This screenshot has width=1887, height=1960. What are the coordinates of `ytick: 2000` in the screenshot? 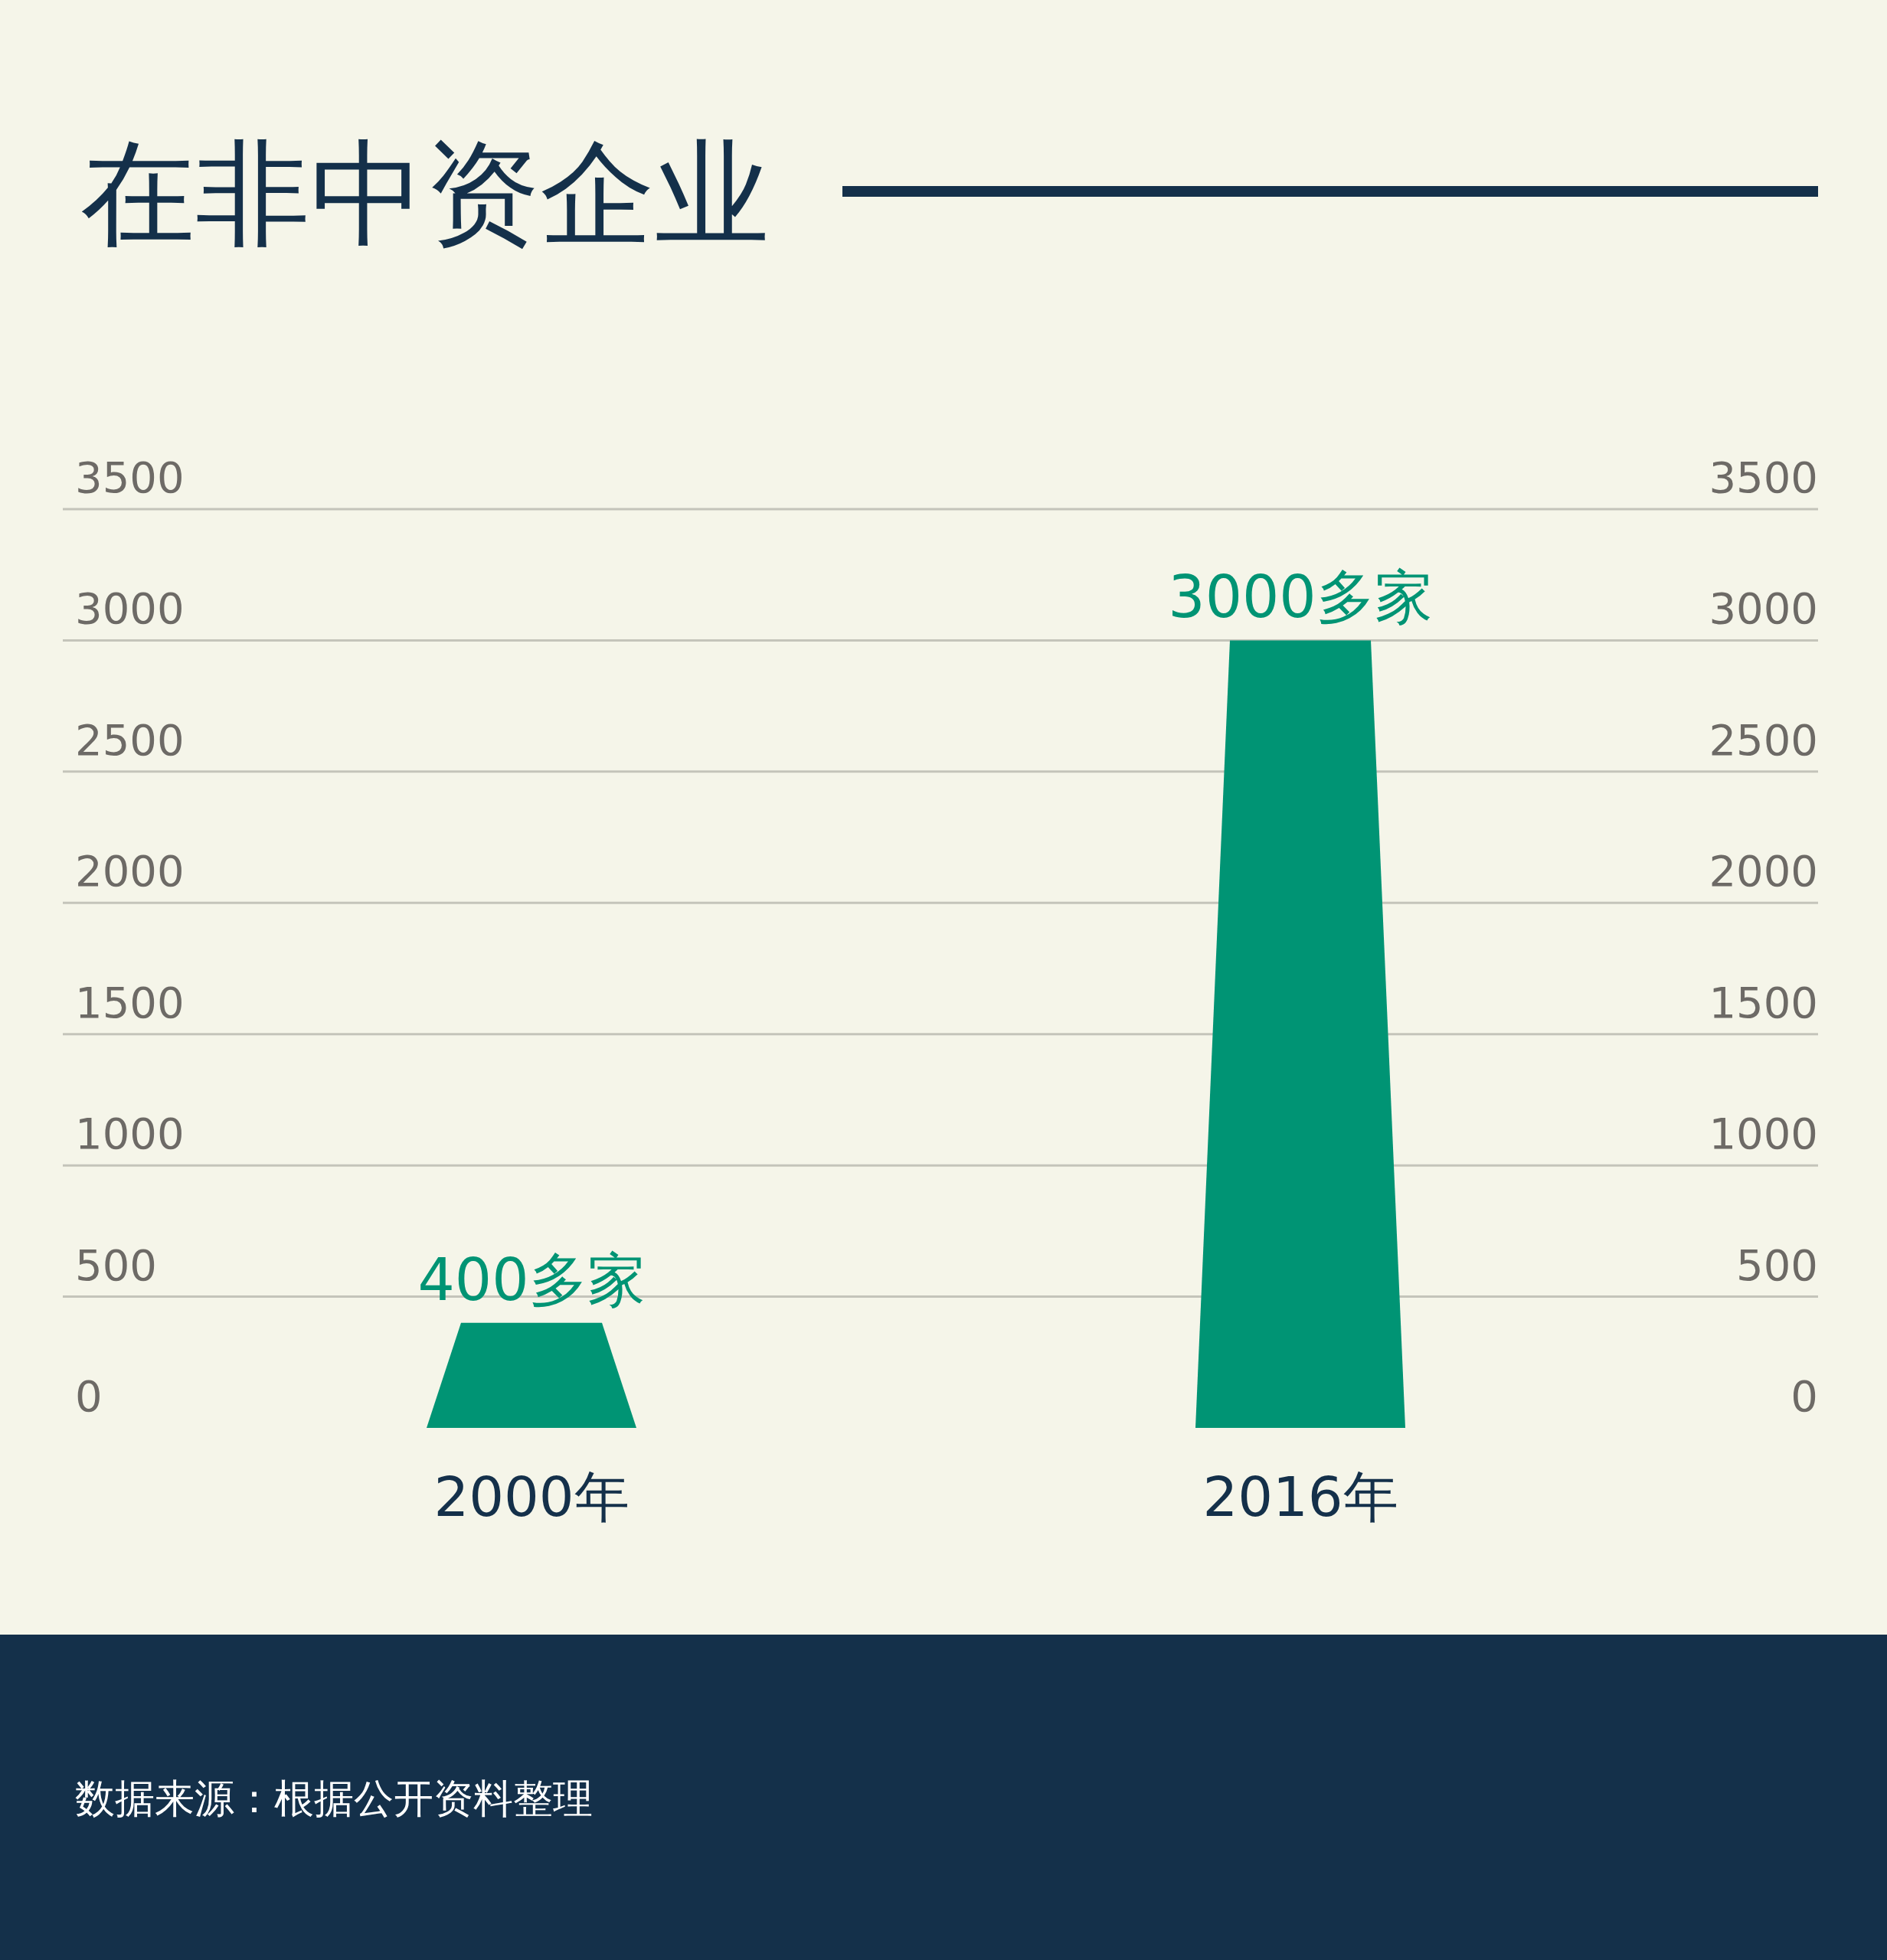 It's located at (130, 871).